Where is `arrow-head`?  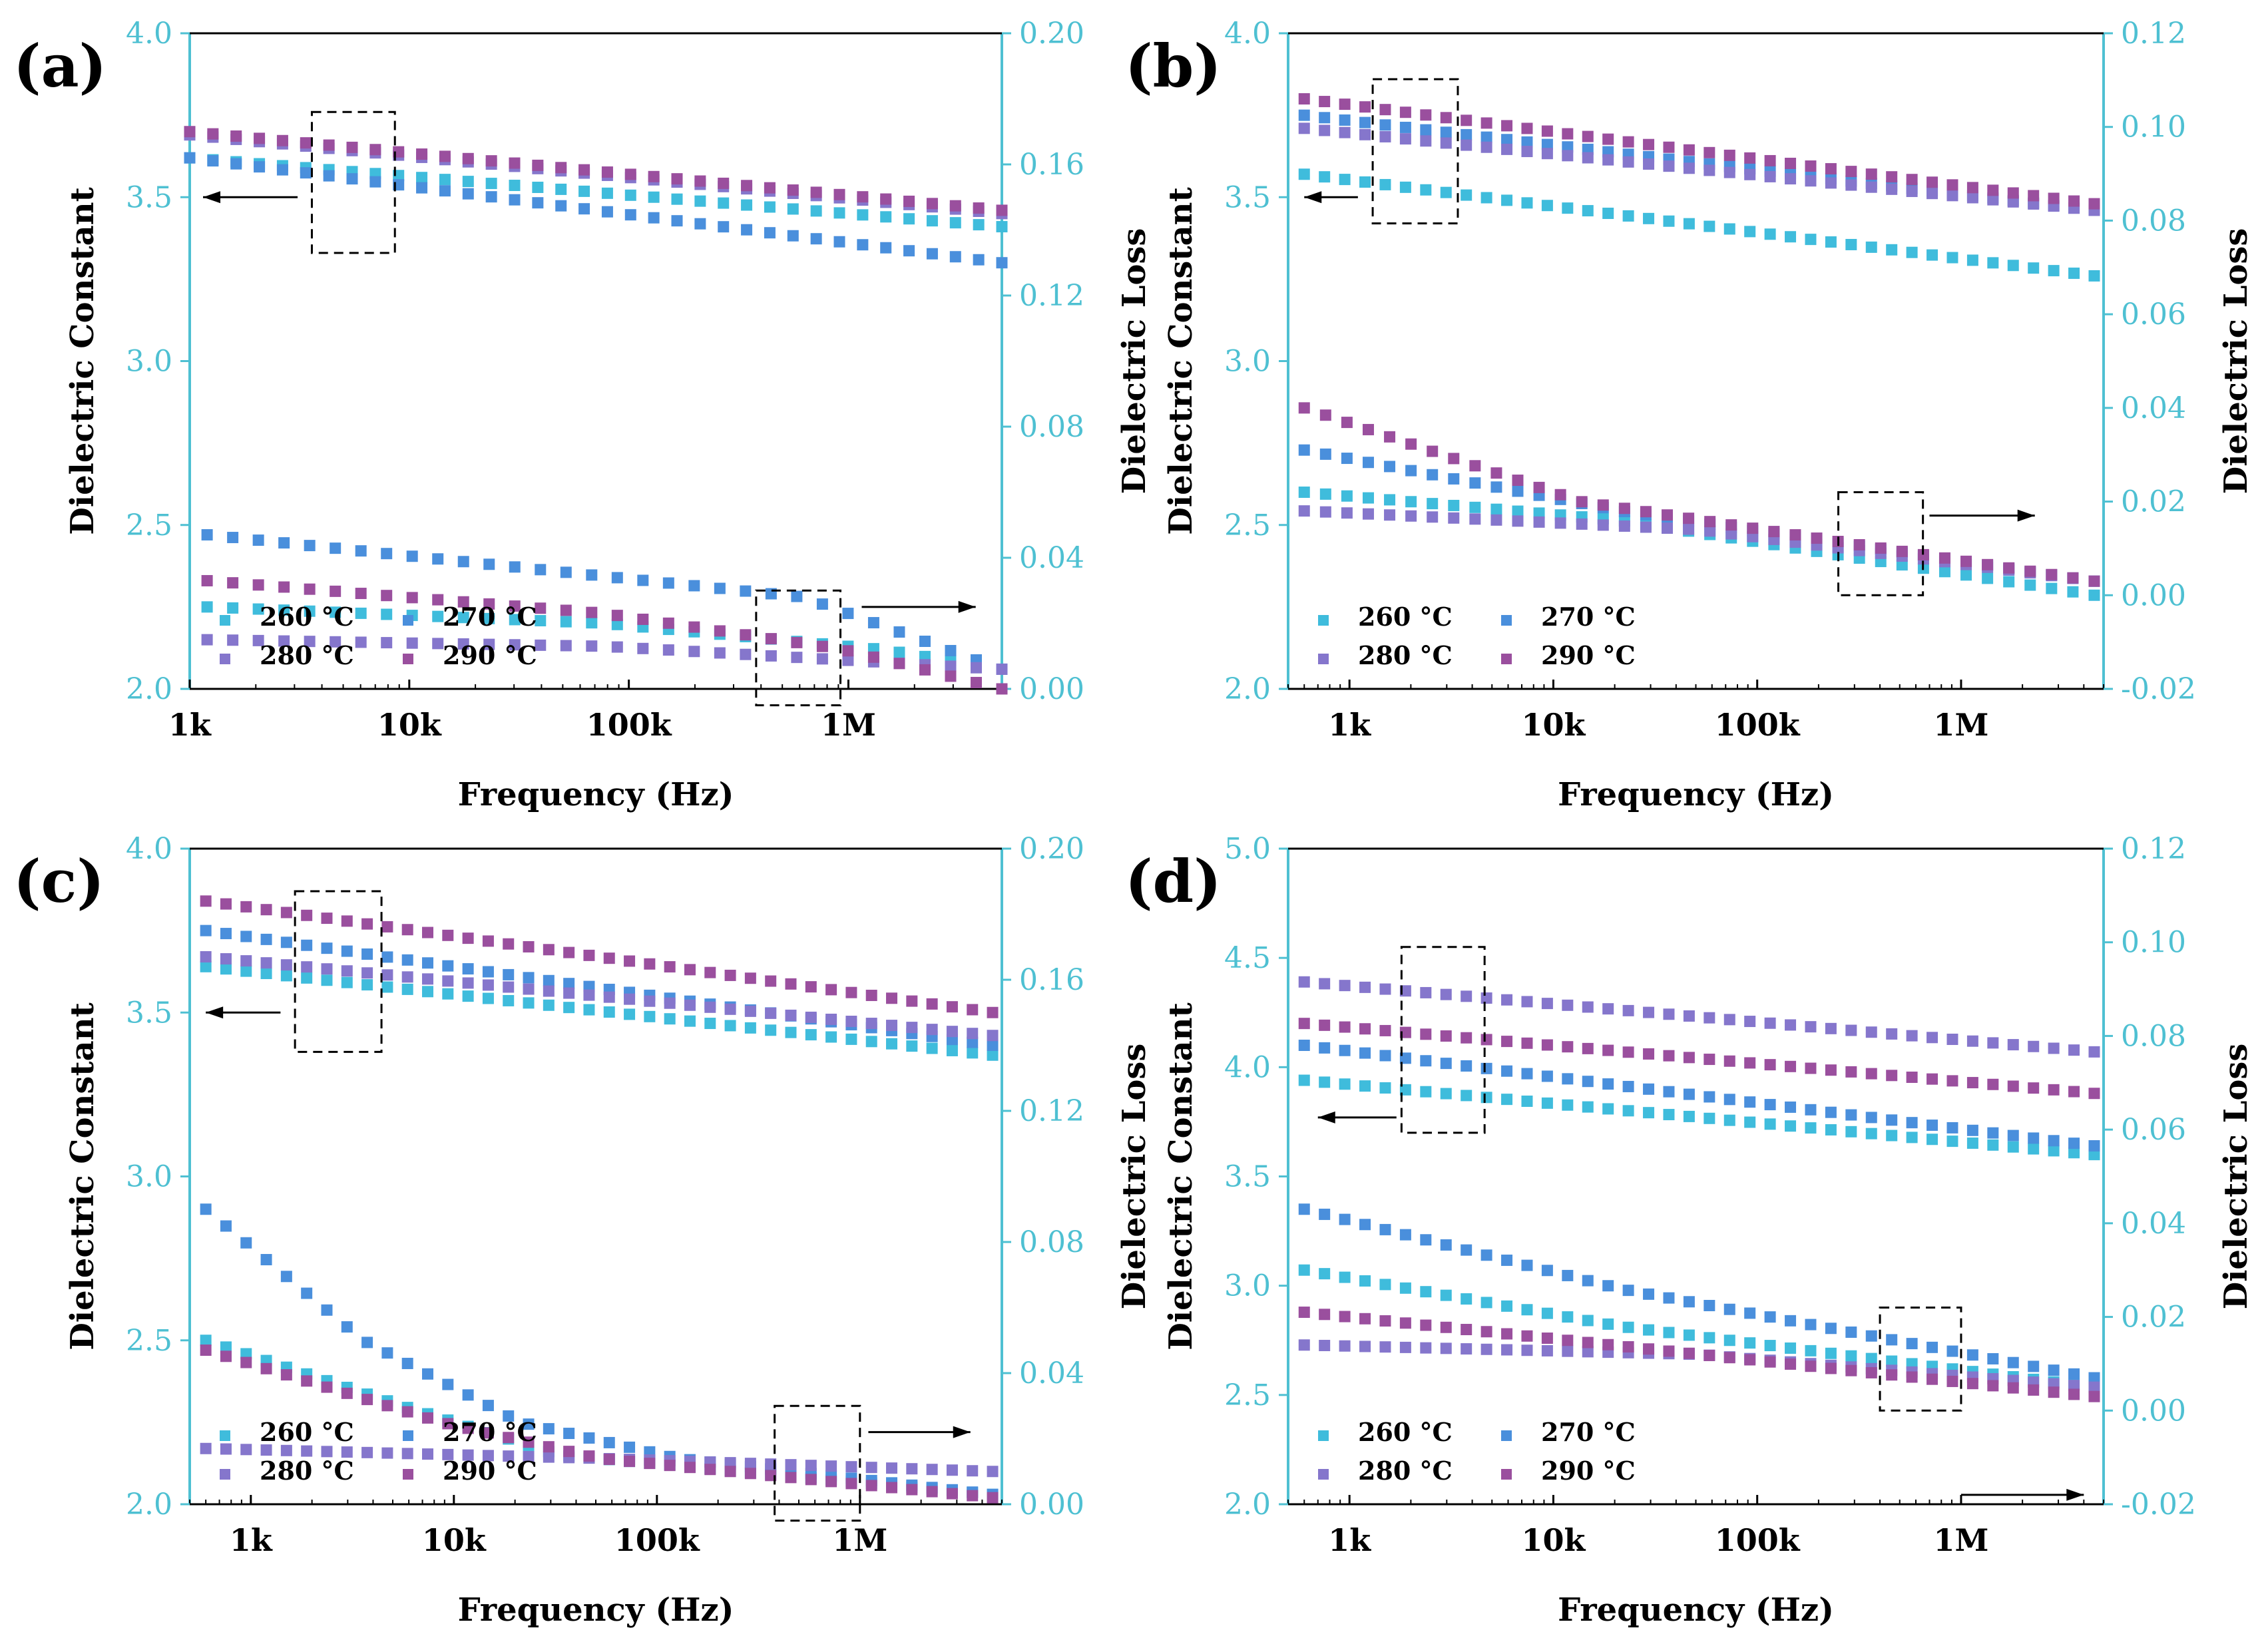
arrow-head is located at coordinates (1313, 197).